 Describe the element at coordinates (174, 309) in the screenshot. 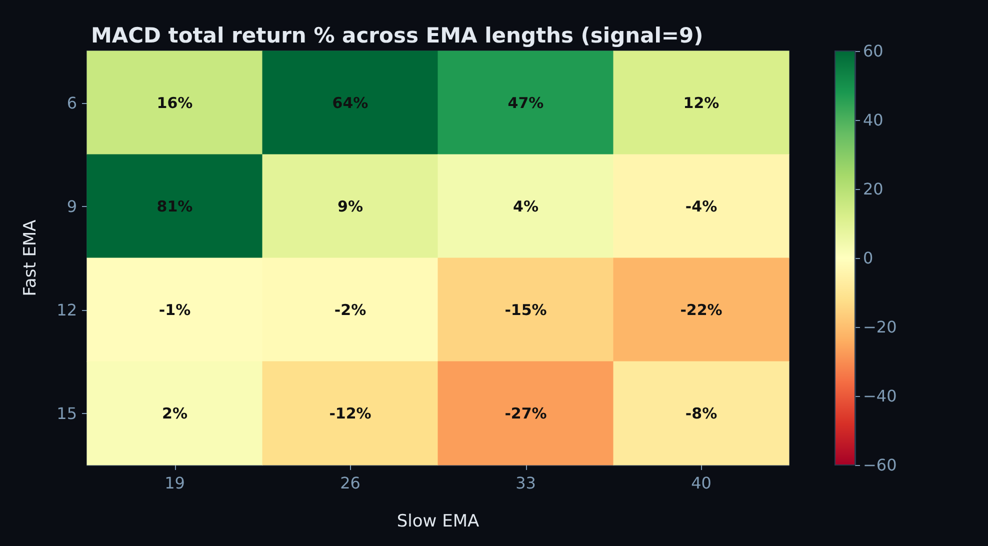

I see `data-label: -1%` at that location.